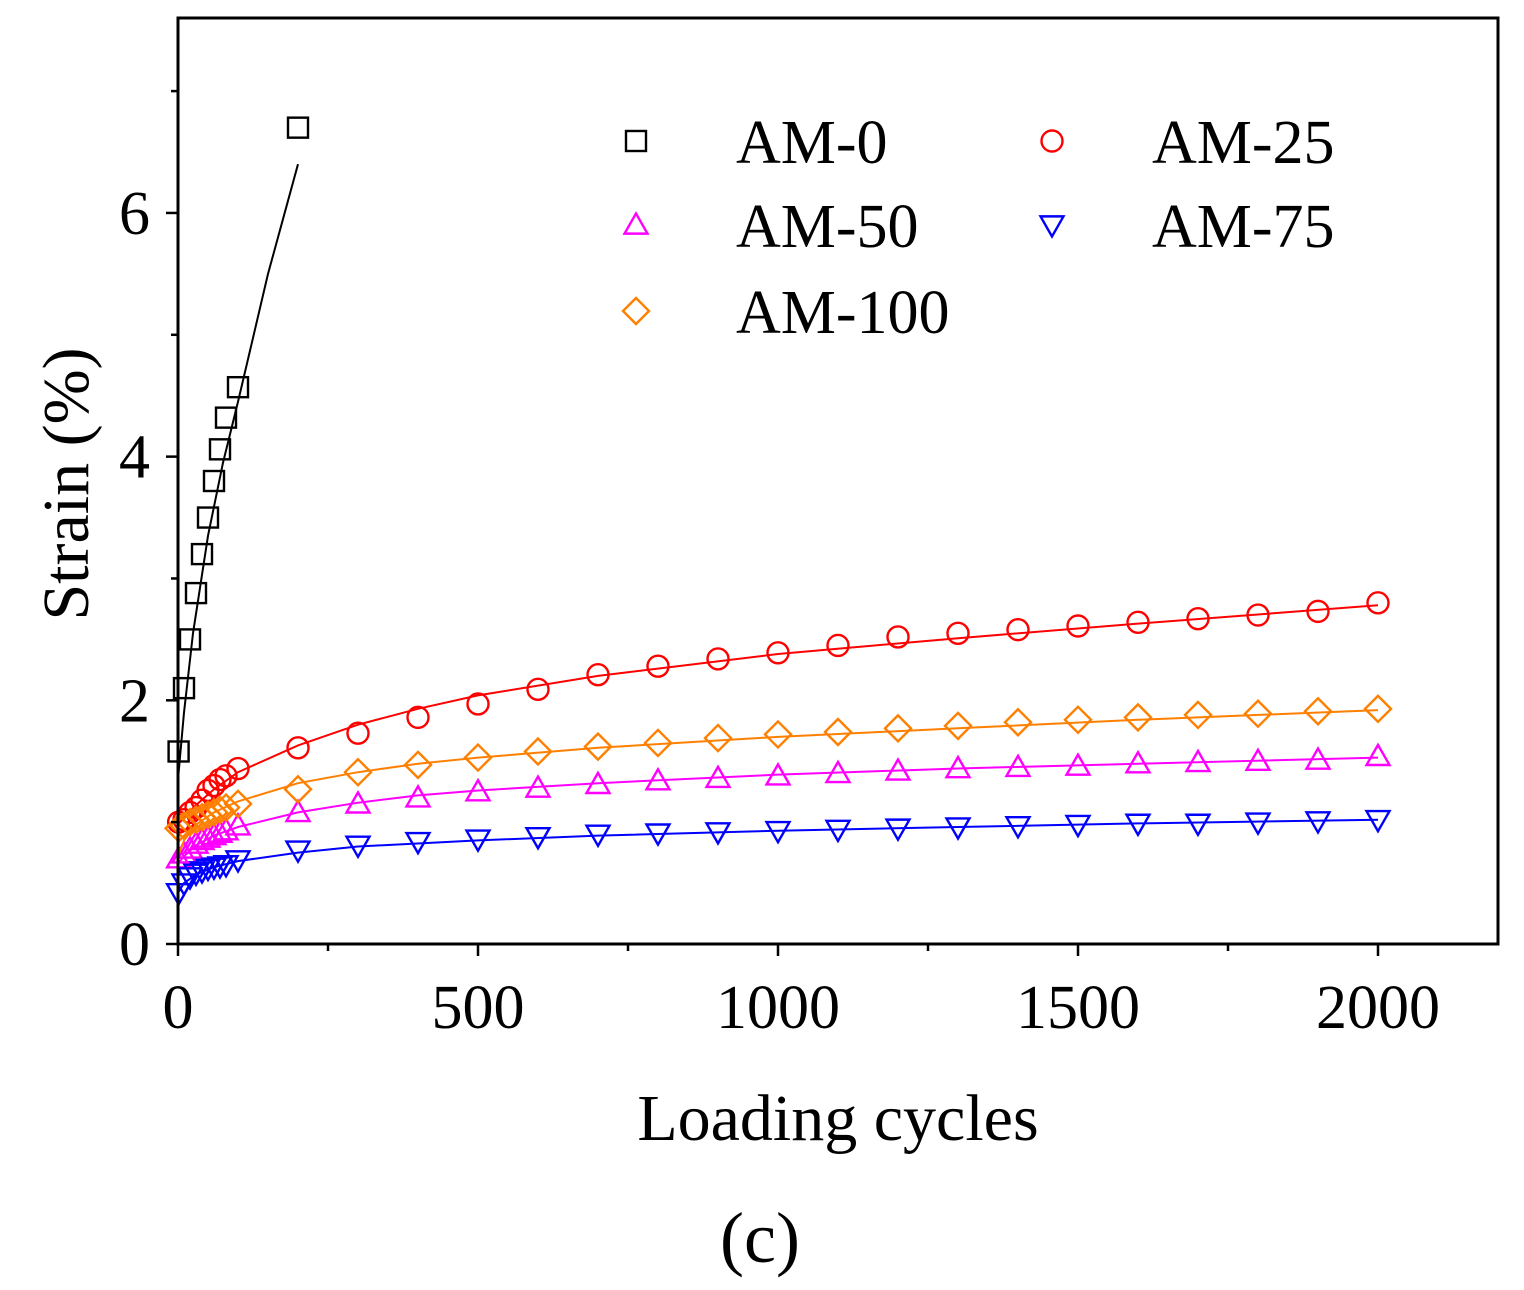 Image resolution: width=1524 pixels, height=1290 pixels. I want to click on y-tick-label: 6, so click(134, 214).